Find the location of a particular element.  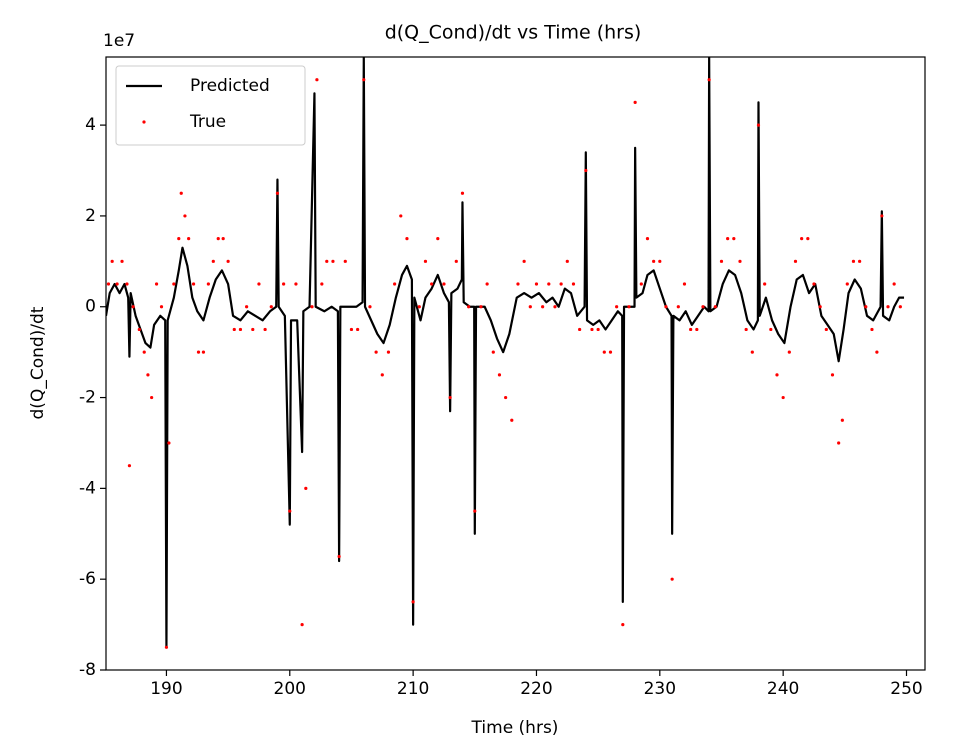

legend-label: Predicted is located at coordinates (230, 86).